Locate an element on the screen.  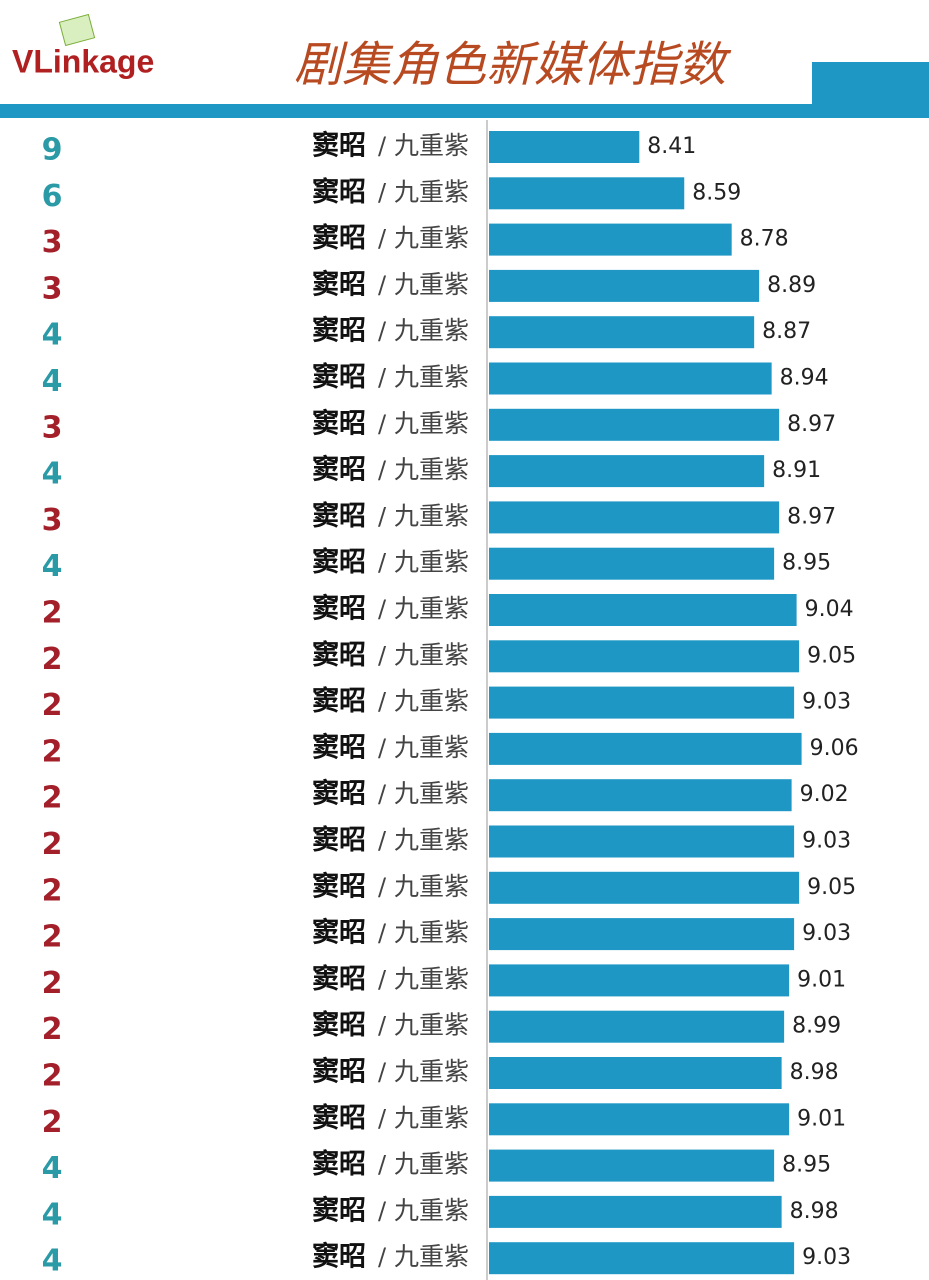
value-label: 8.59 is located at coordinates (716, 192).